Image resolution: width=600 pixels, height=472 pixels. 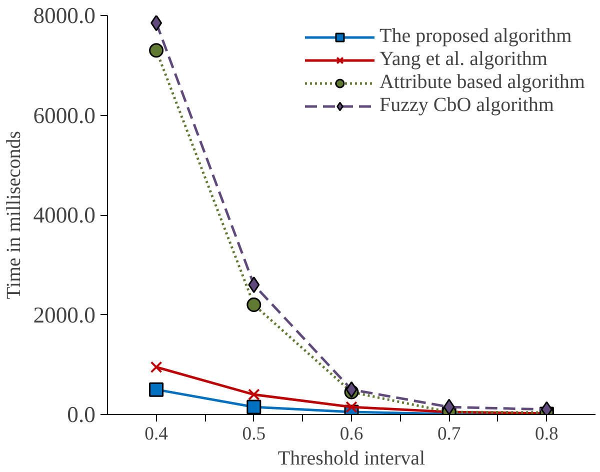 I want to click on y-axis-title: Time in milliseconds, so click(x=14, y=215).